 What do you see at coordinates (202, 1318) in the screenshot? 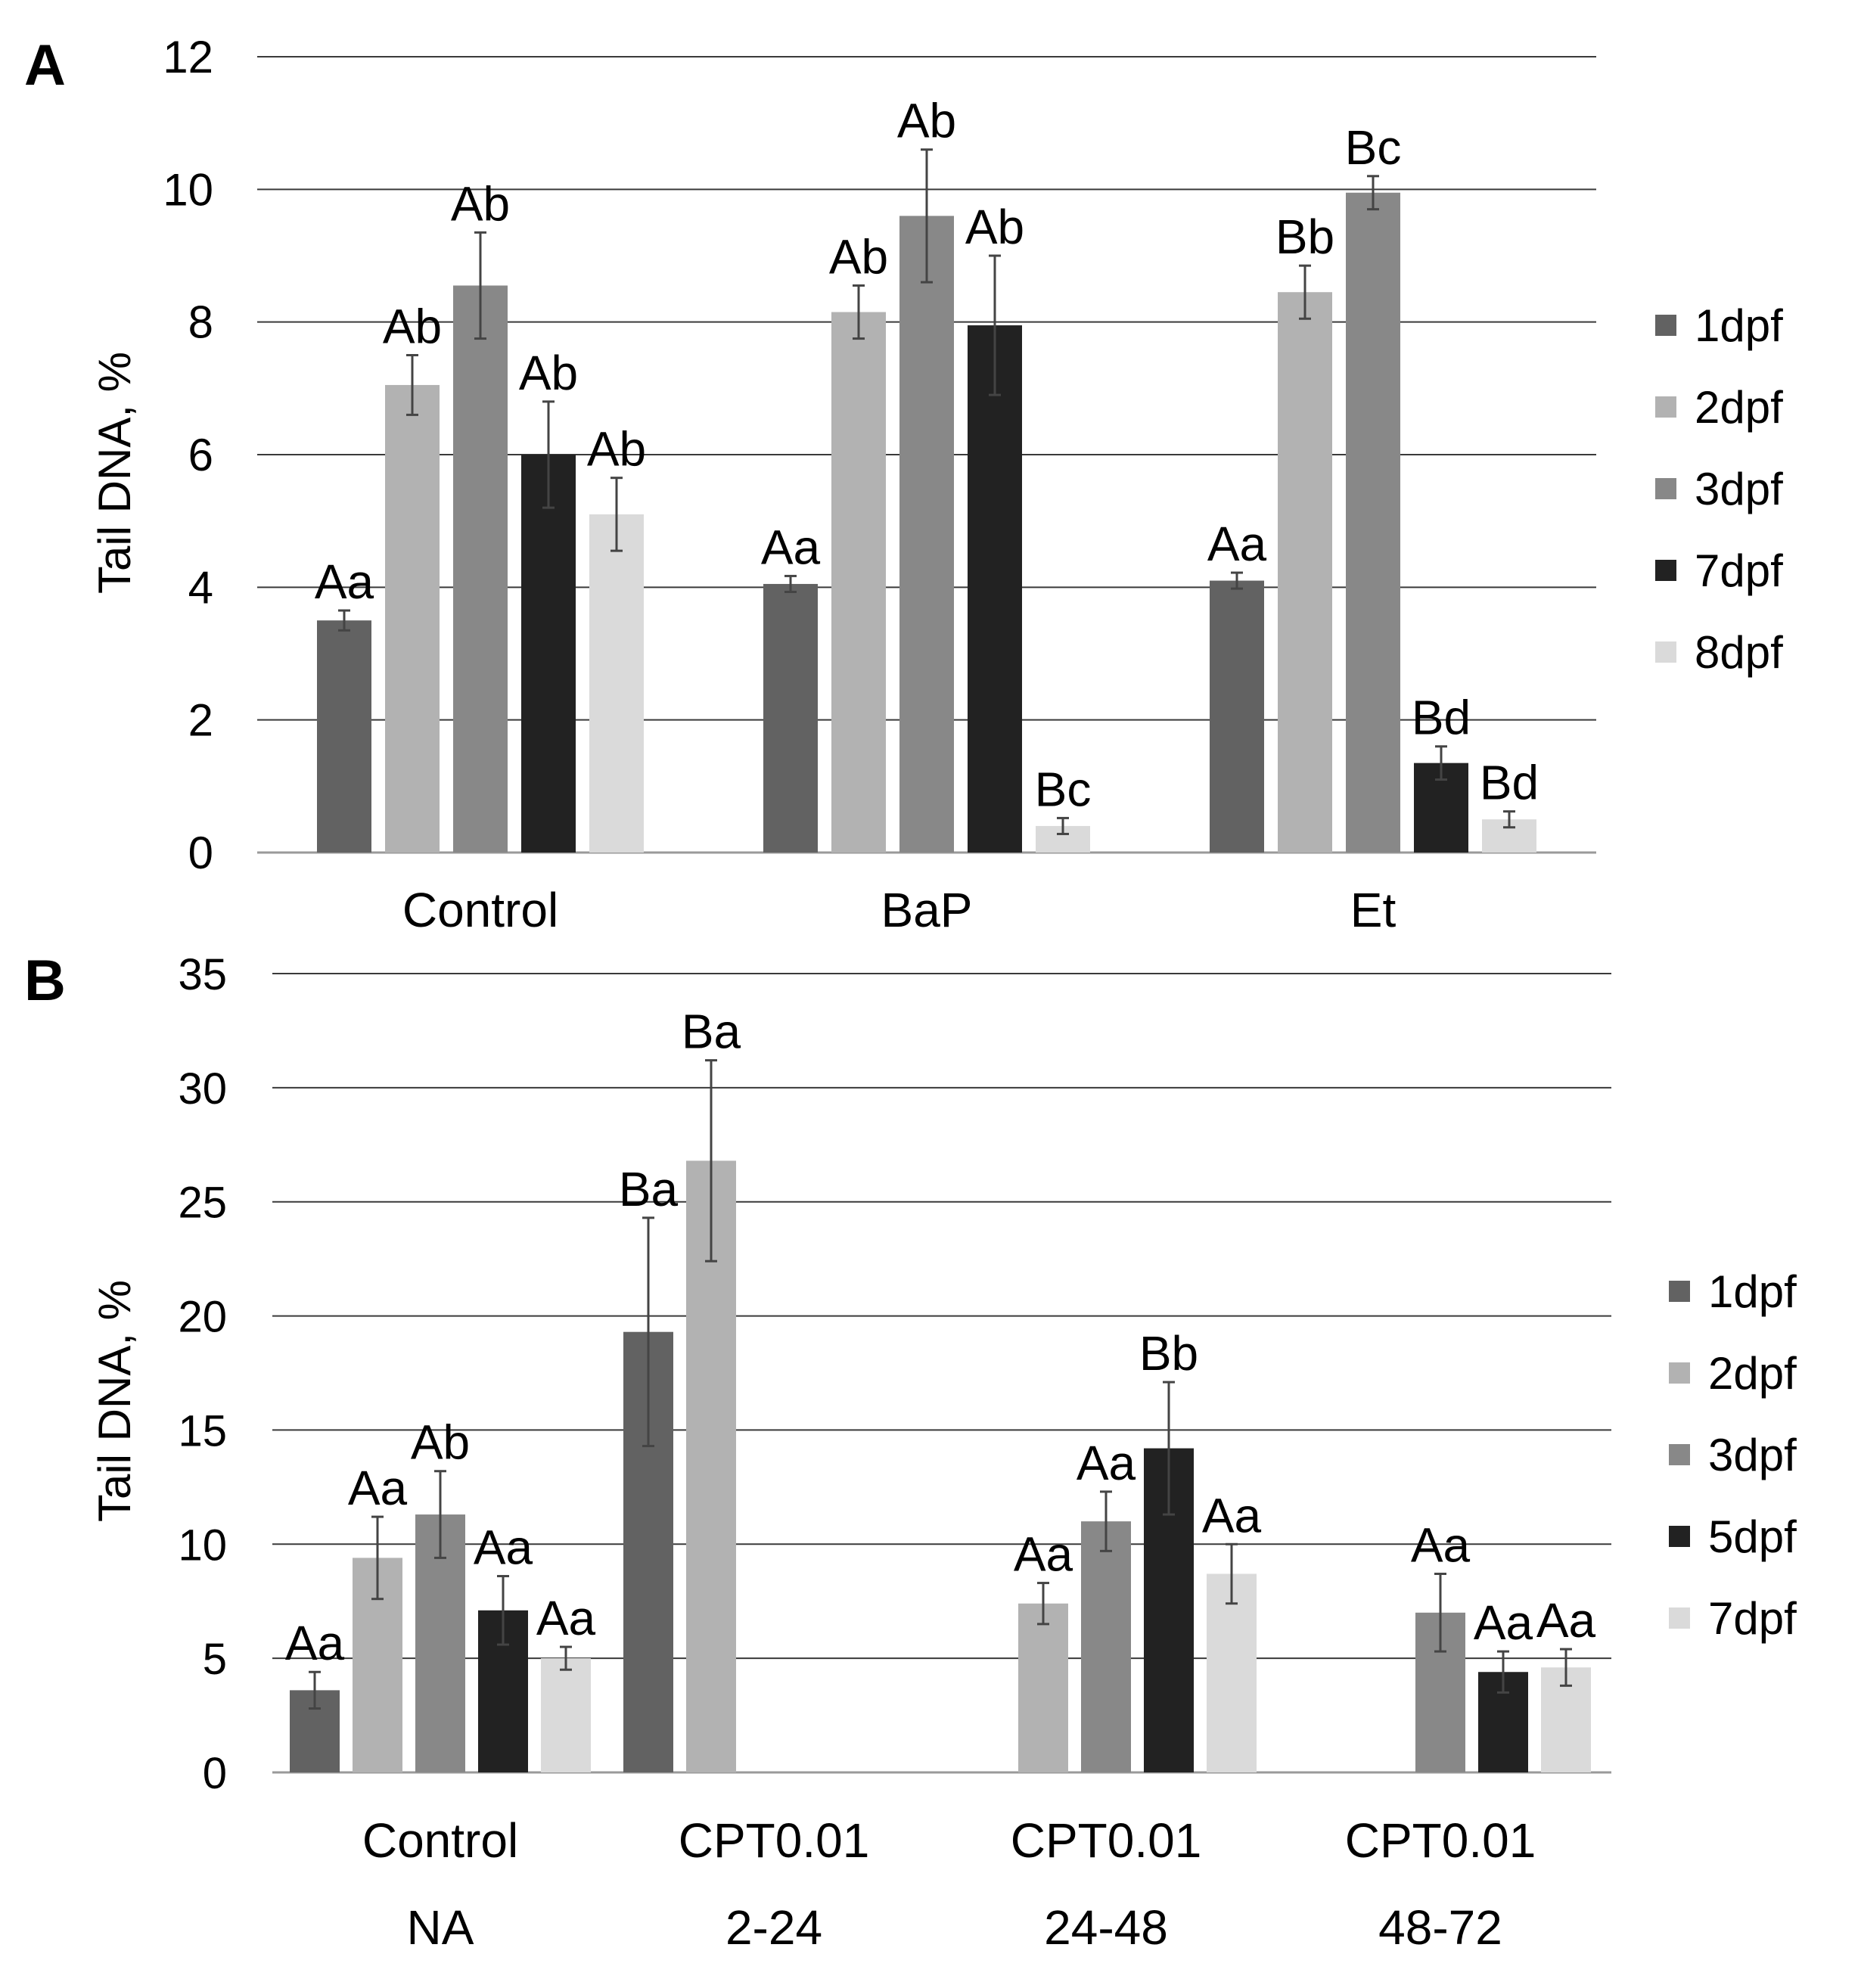
I see `y-tick-label: 20` at bounding box center [202, 1318].